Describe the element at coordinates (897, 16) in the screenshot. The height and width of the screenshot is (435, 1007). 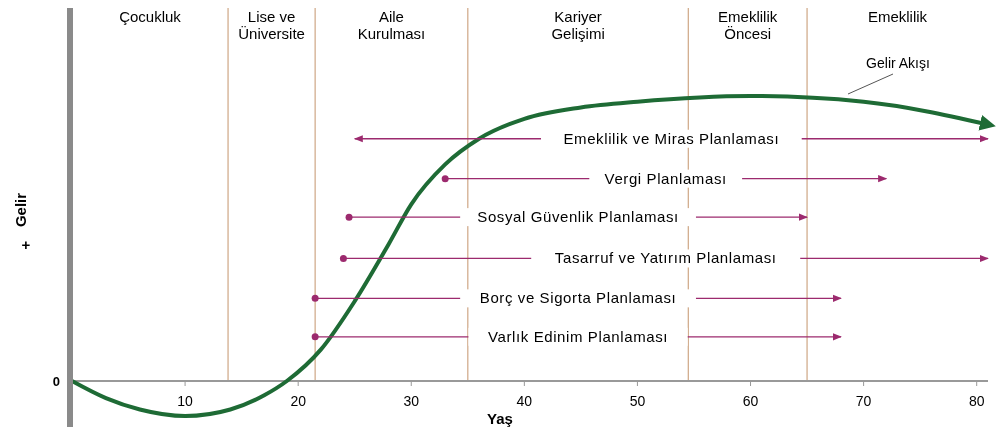
I see `text: Emeklilik` at that location.